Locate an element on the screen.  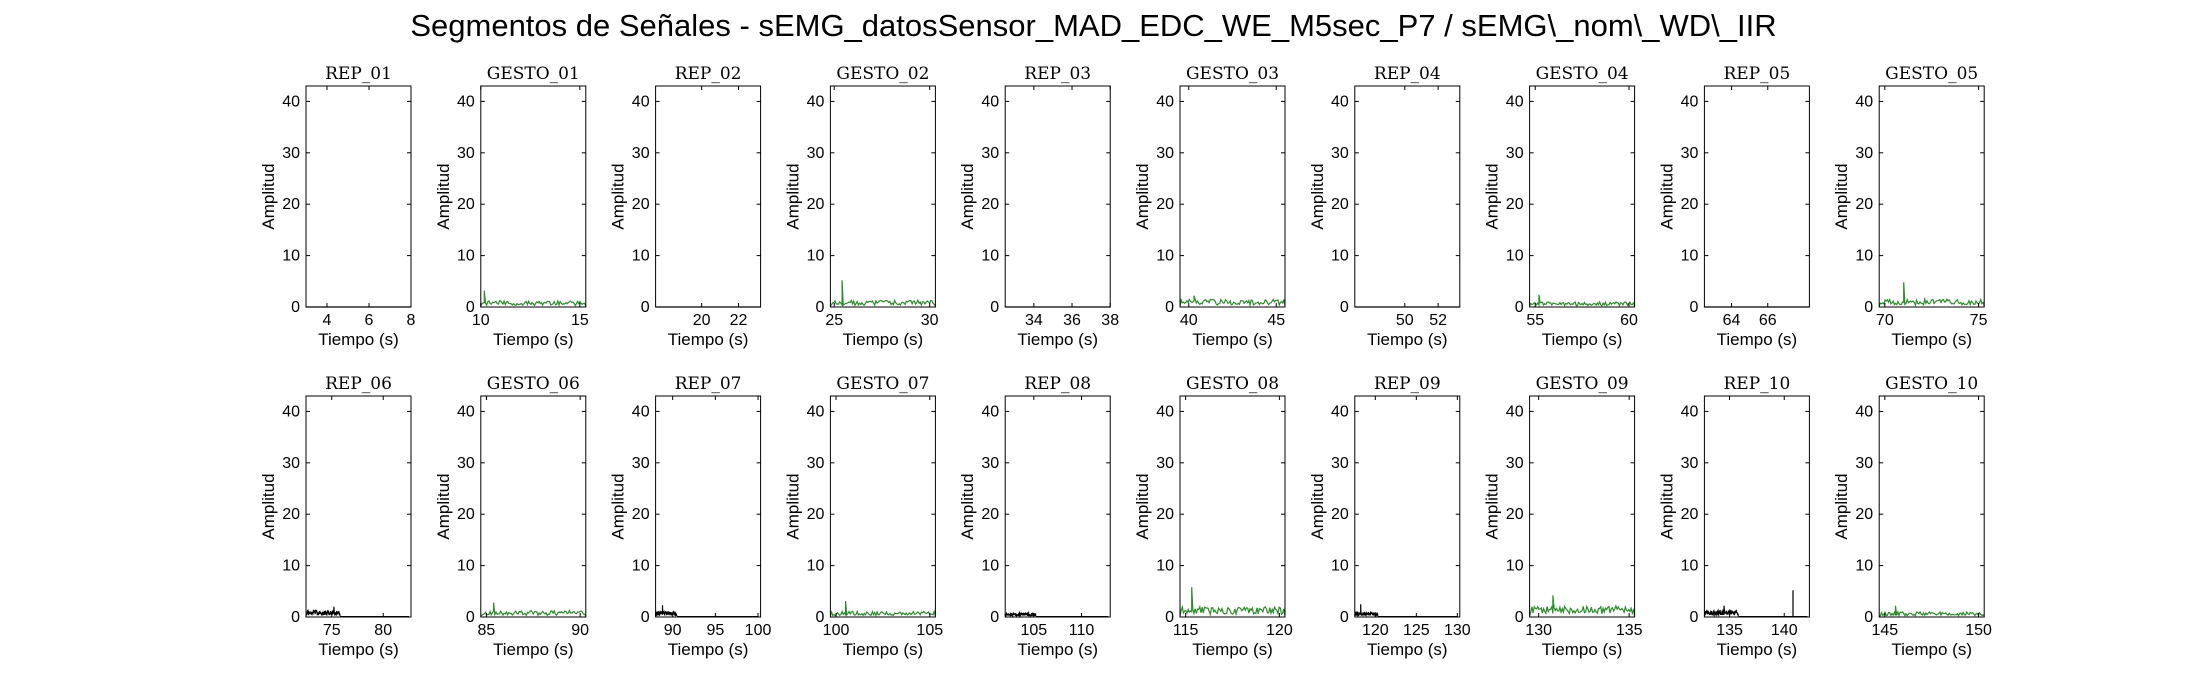
subplot-rep-03: 0 10 20 30 40 34 36 38 REP_03 Tiempo (s) Amplitud is located at coordinates (1038, 206).